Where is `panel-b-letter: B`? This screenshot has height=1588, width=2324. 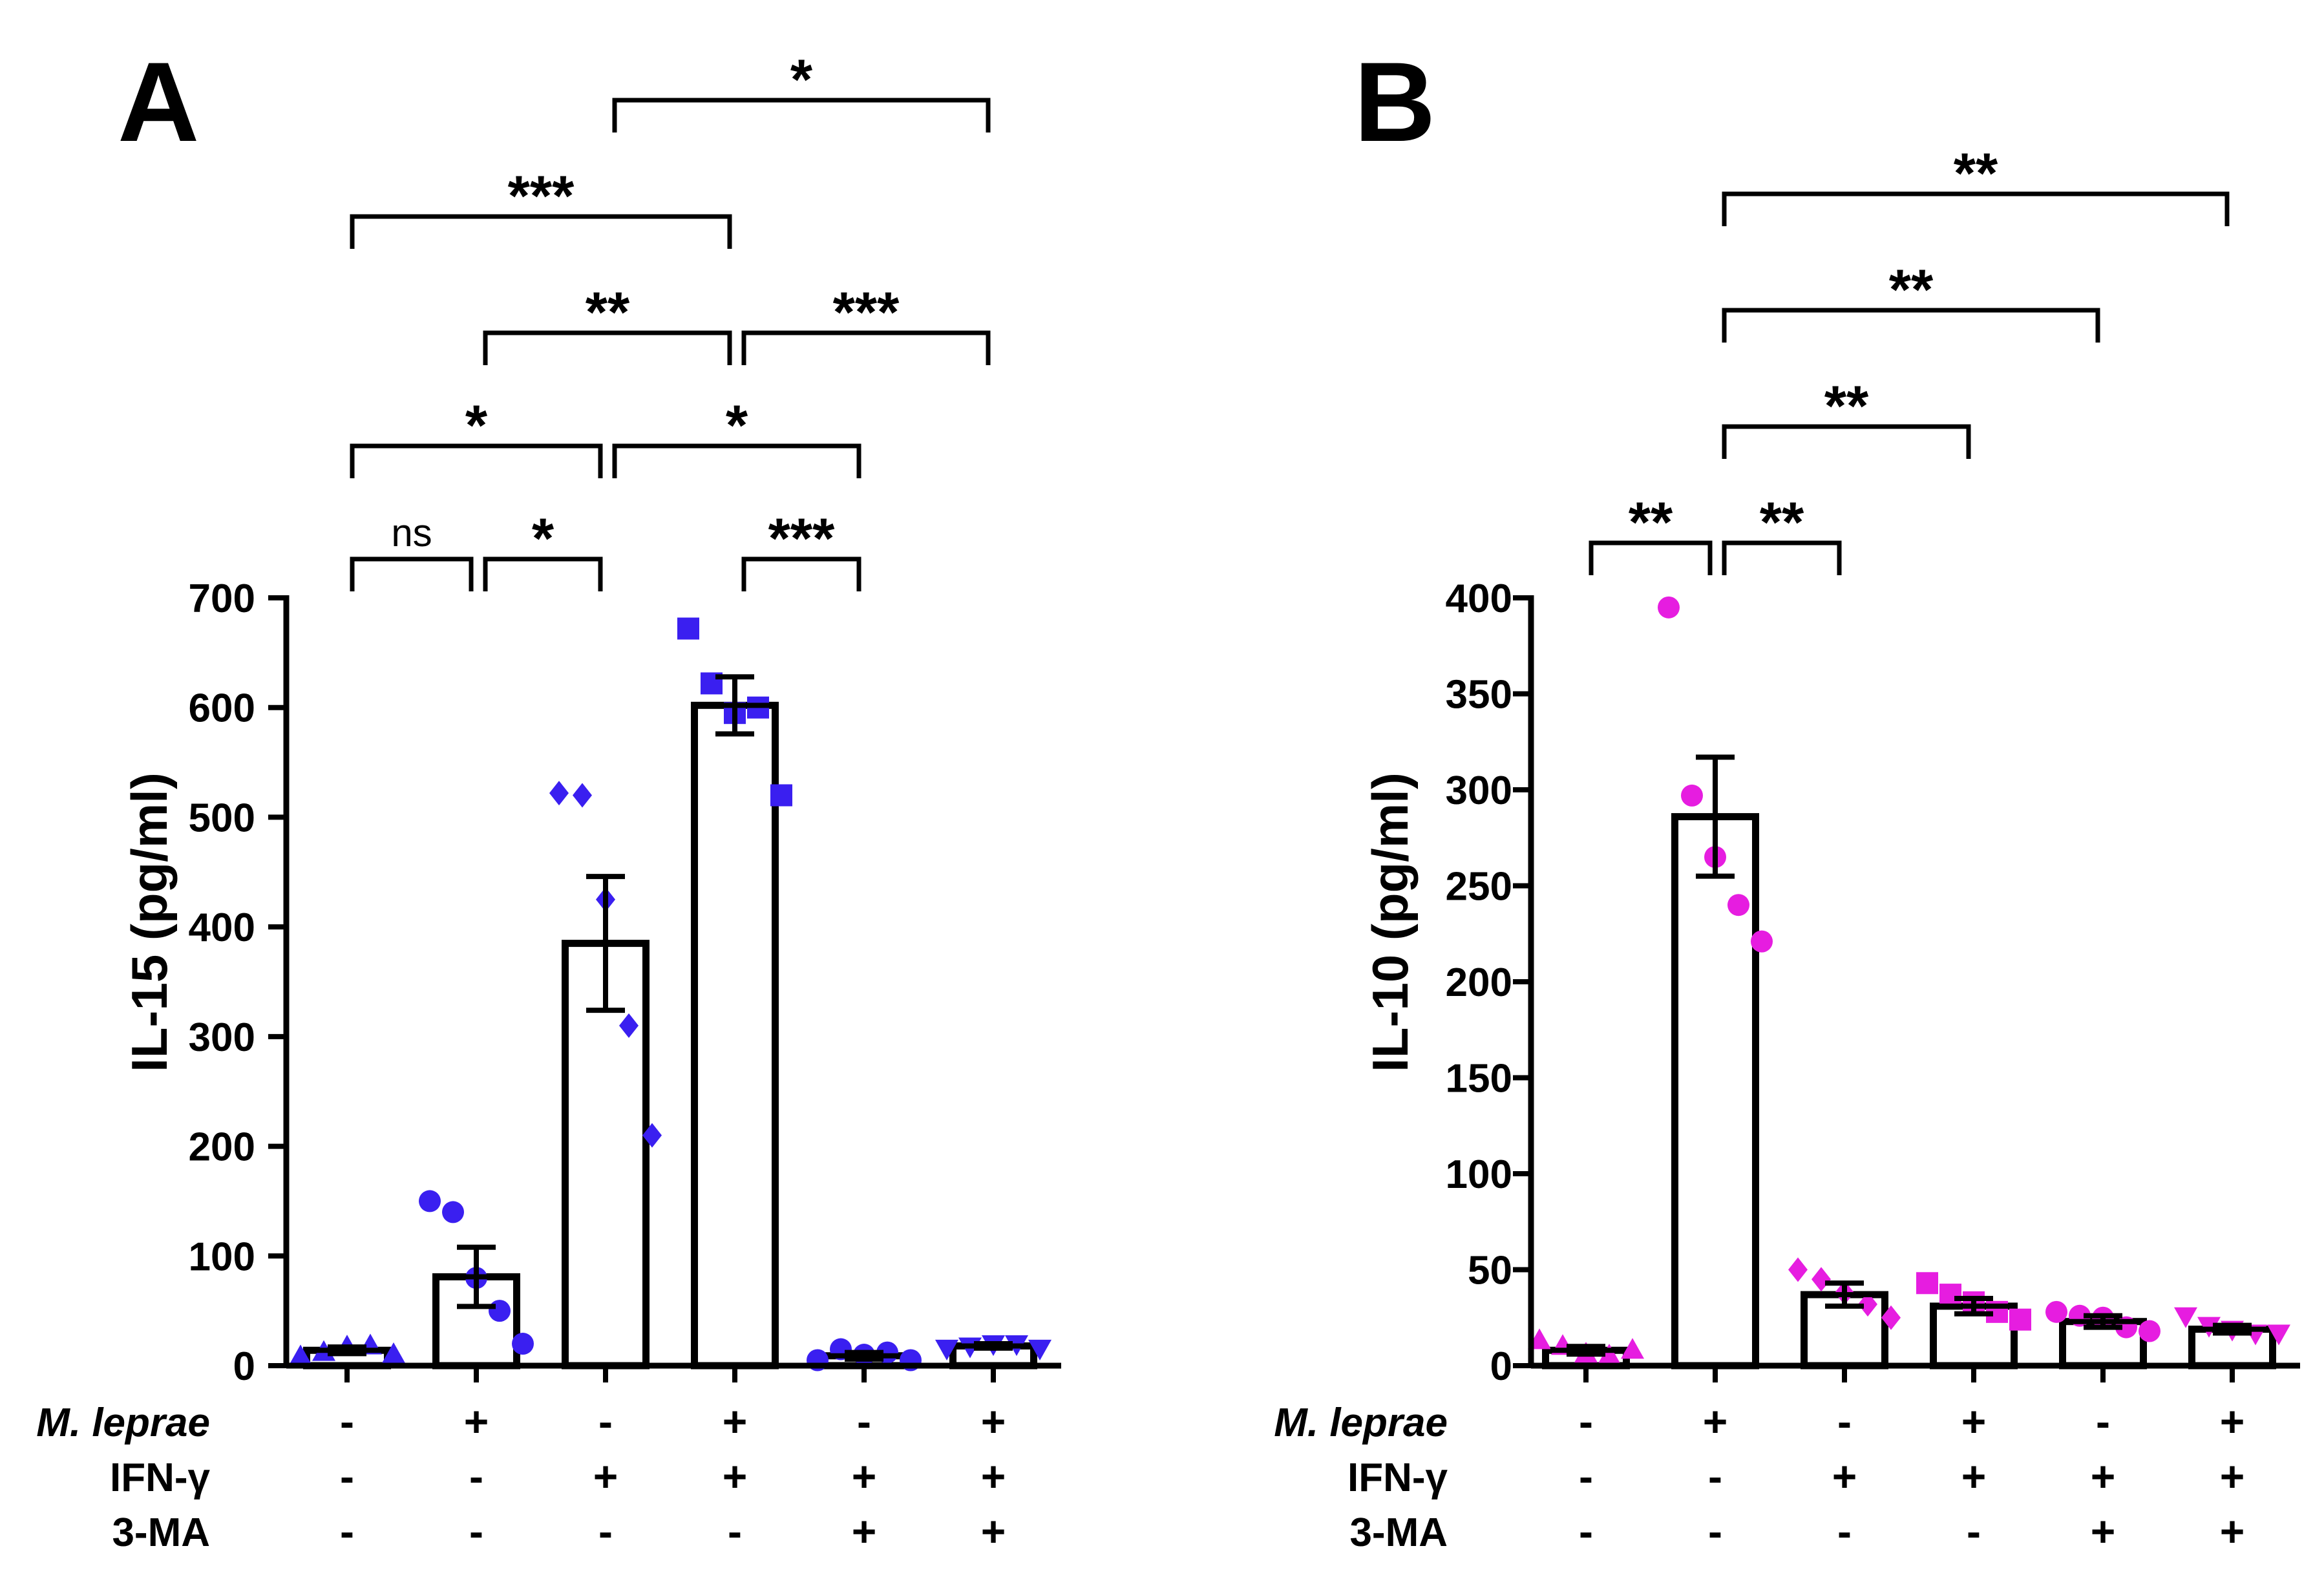 panel-b-letter: B is located at coordinates (1394, 102).